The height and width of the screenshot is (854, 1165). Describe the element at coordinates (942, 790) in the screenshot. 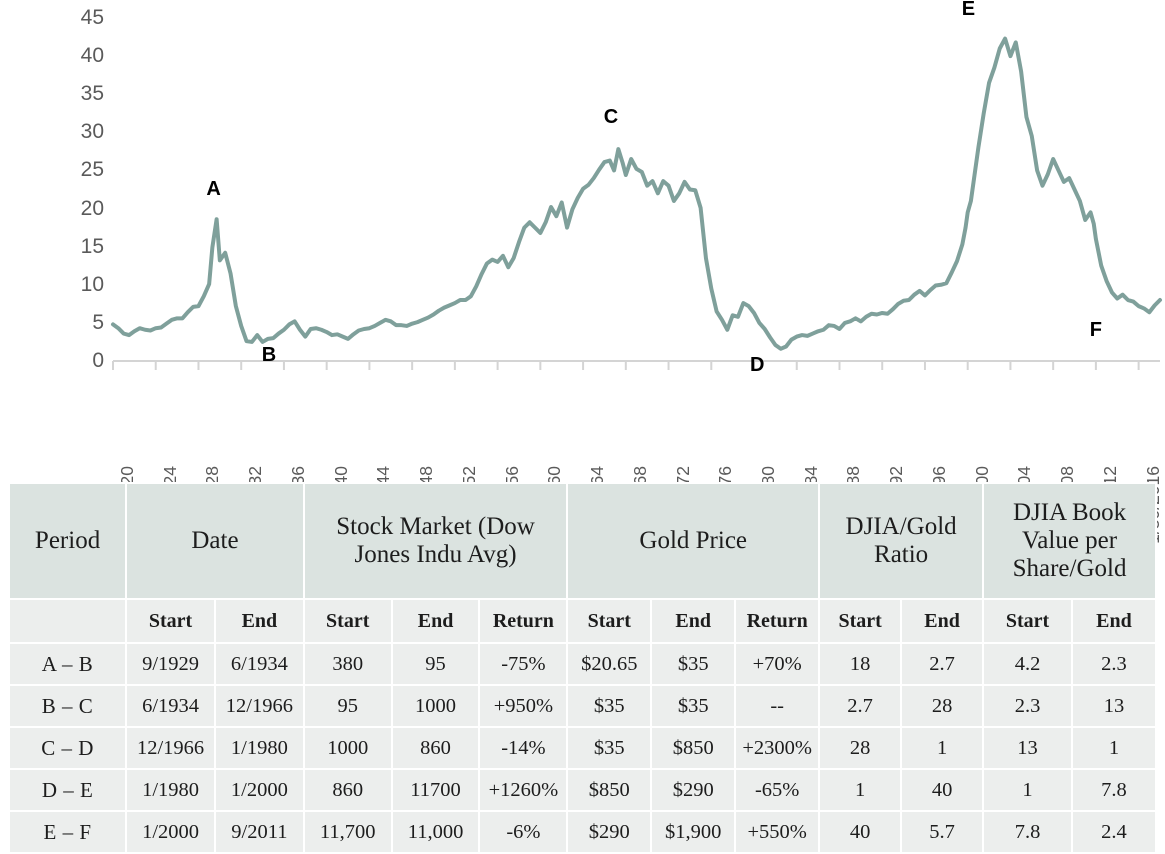

I see `table-cell-ratio-end: 40` at that location.